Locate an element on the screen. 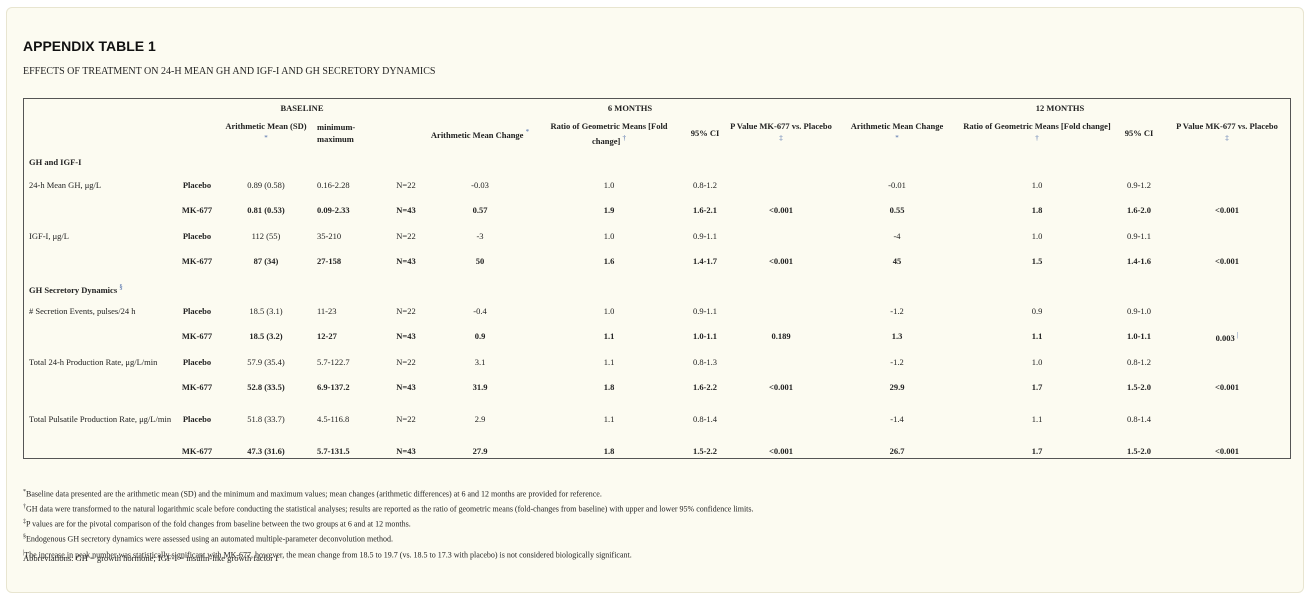 The width and height of the screenshot is (1312, 601). table-cell: 35-210 is located at coordinates (329, 235).